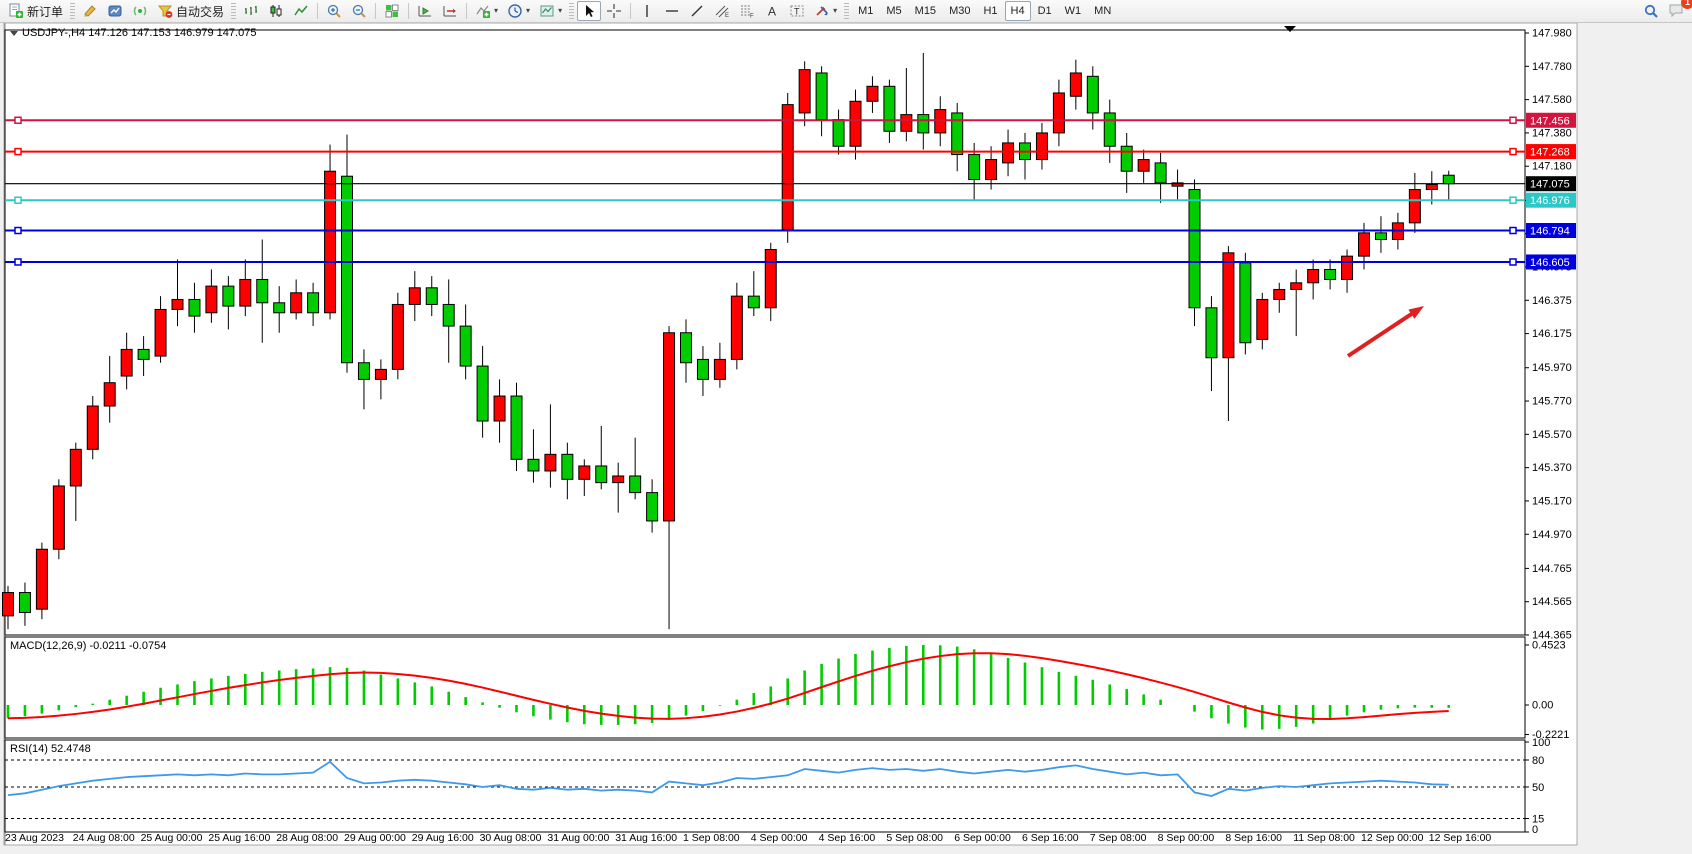 This screenshot has width=1692, height=854. I want to click on svg-text: 5 Sep 08:00, so click(914, 838).